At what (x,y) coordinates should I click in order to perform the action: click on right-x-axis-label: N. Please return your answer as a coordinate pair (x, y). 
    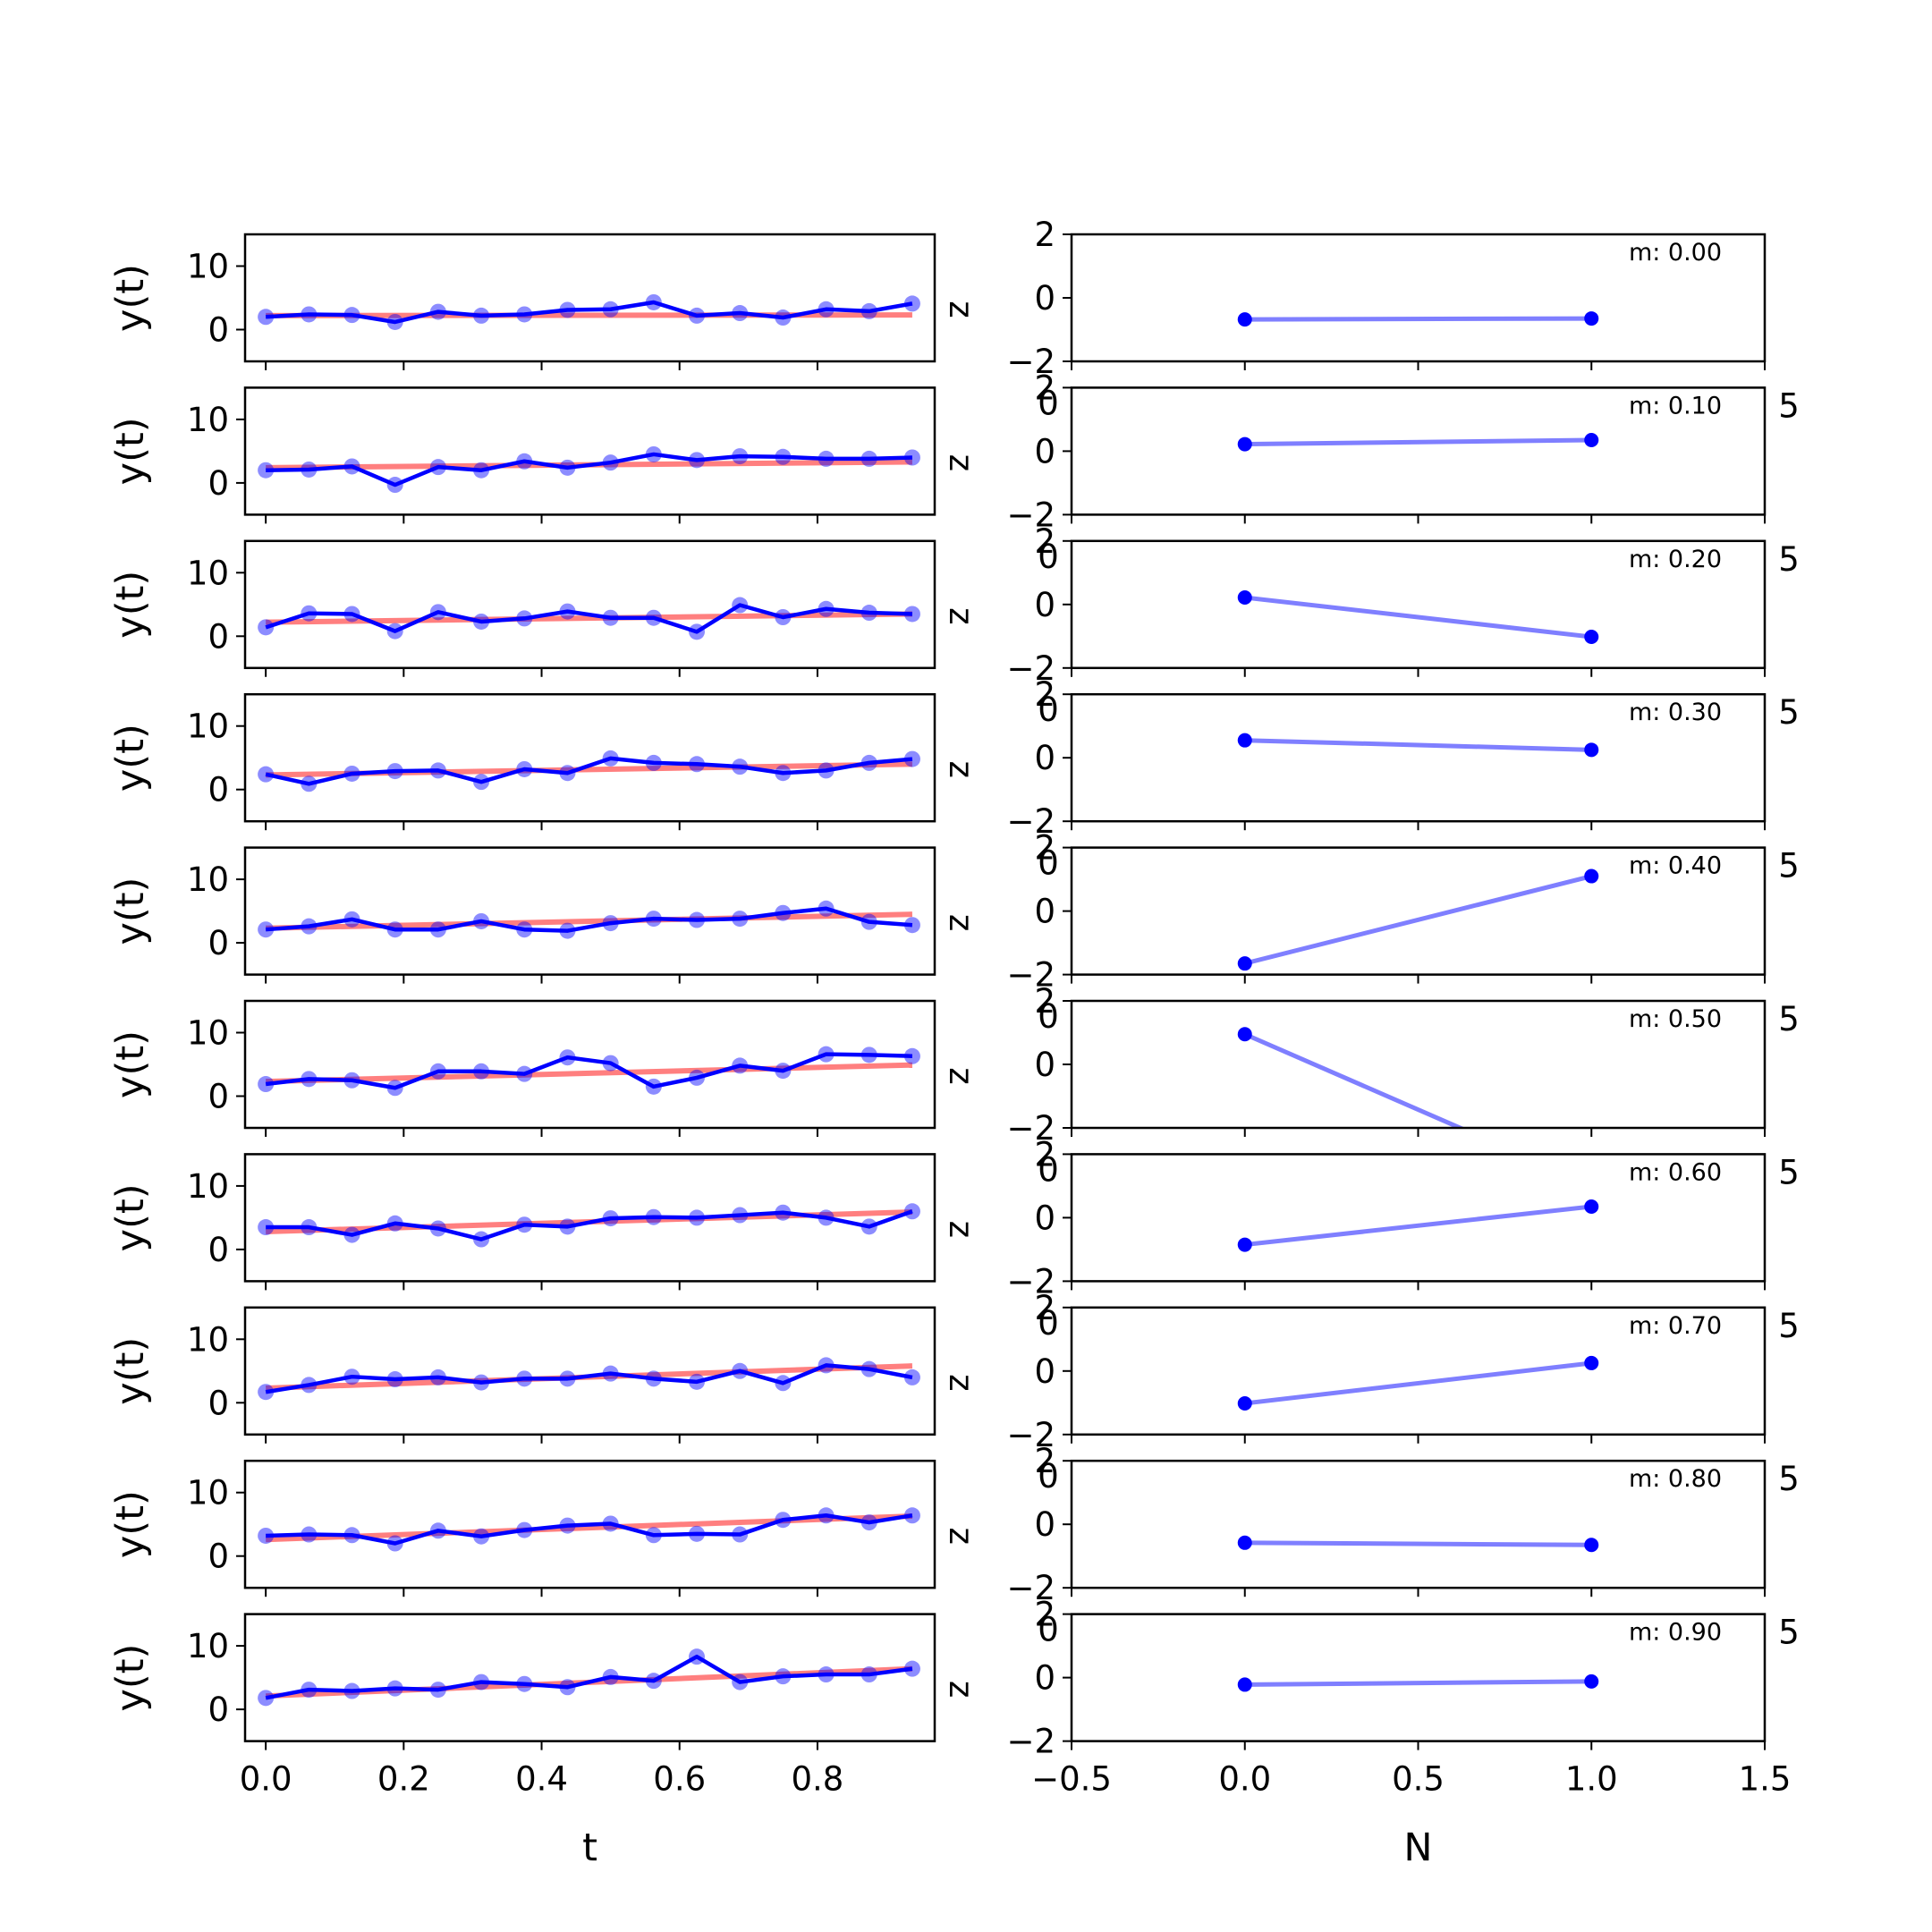
    Looking at the image, I should click on (1417, 1848).